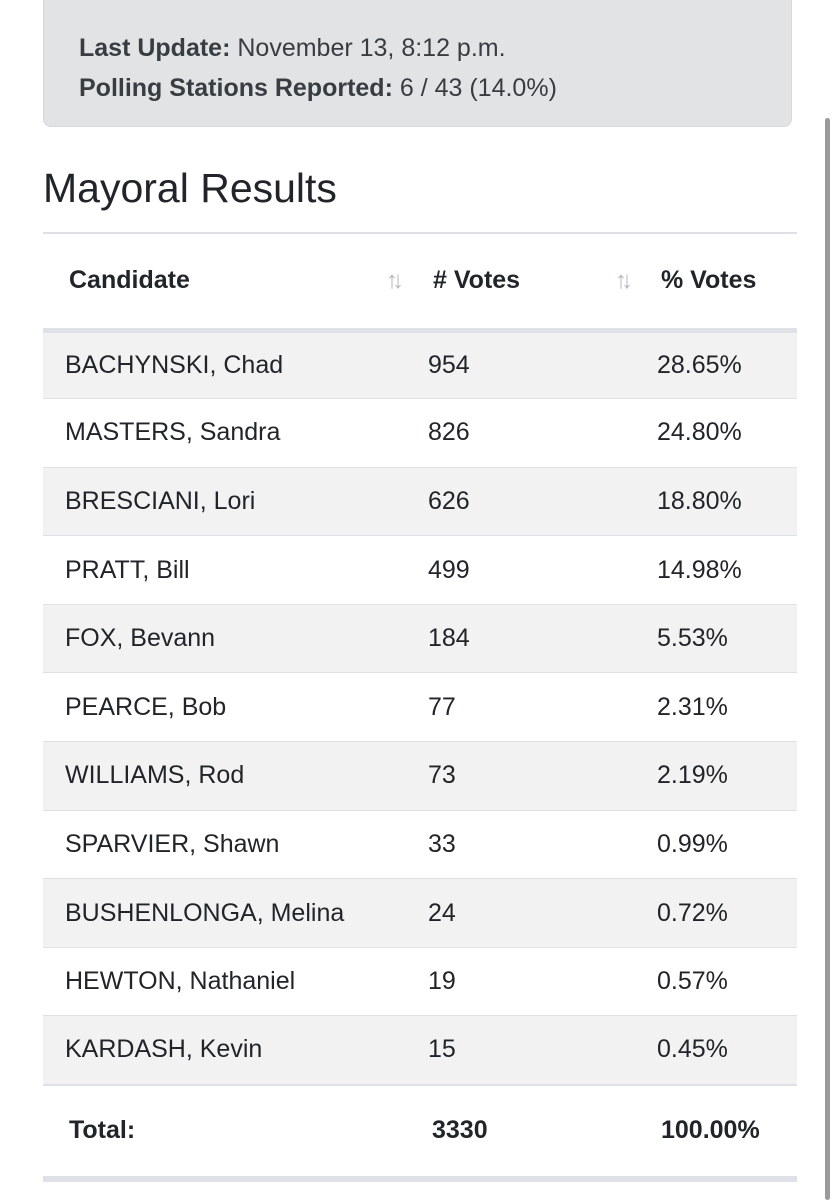 This screenshot has width=836, height=1200. Describe the element at coordinates (716, 638) in the screenshot. I see `vote-percent: 5.53%` at that location.